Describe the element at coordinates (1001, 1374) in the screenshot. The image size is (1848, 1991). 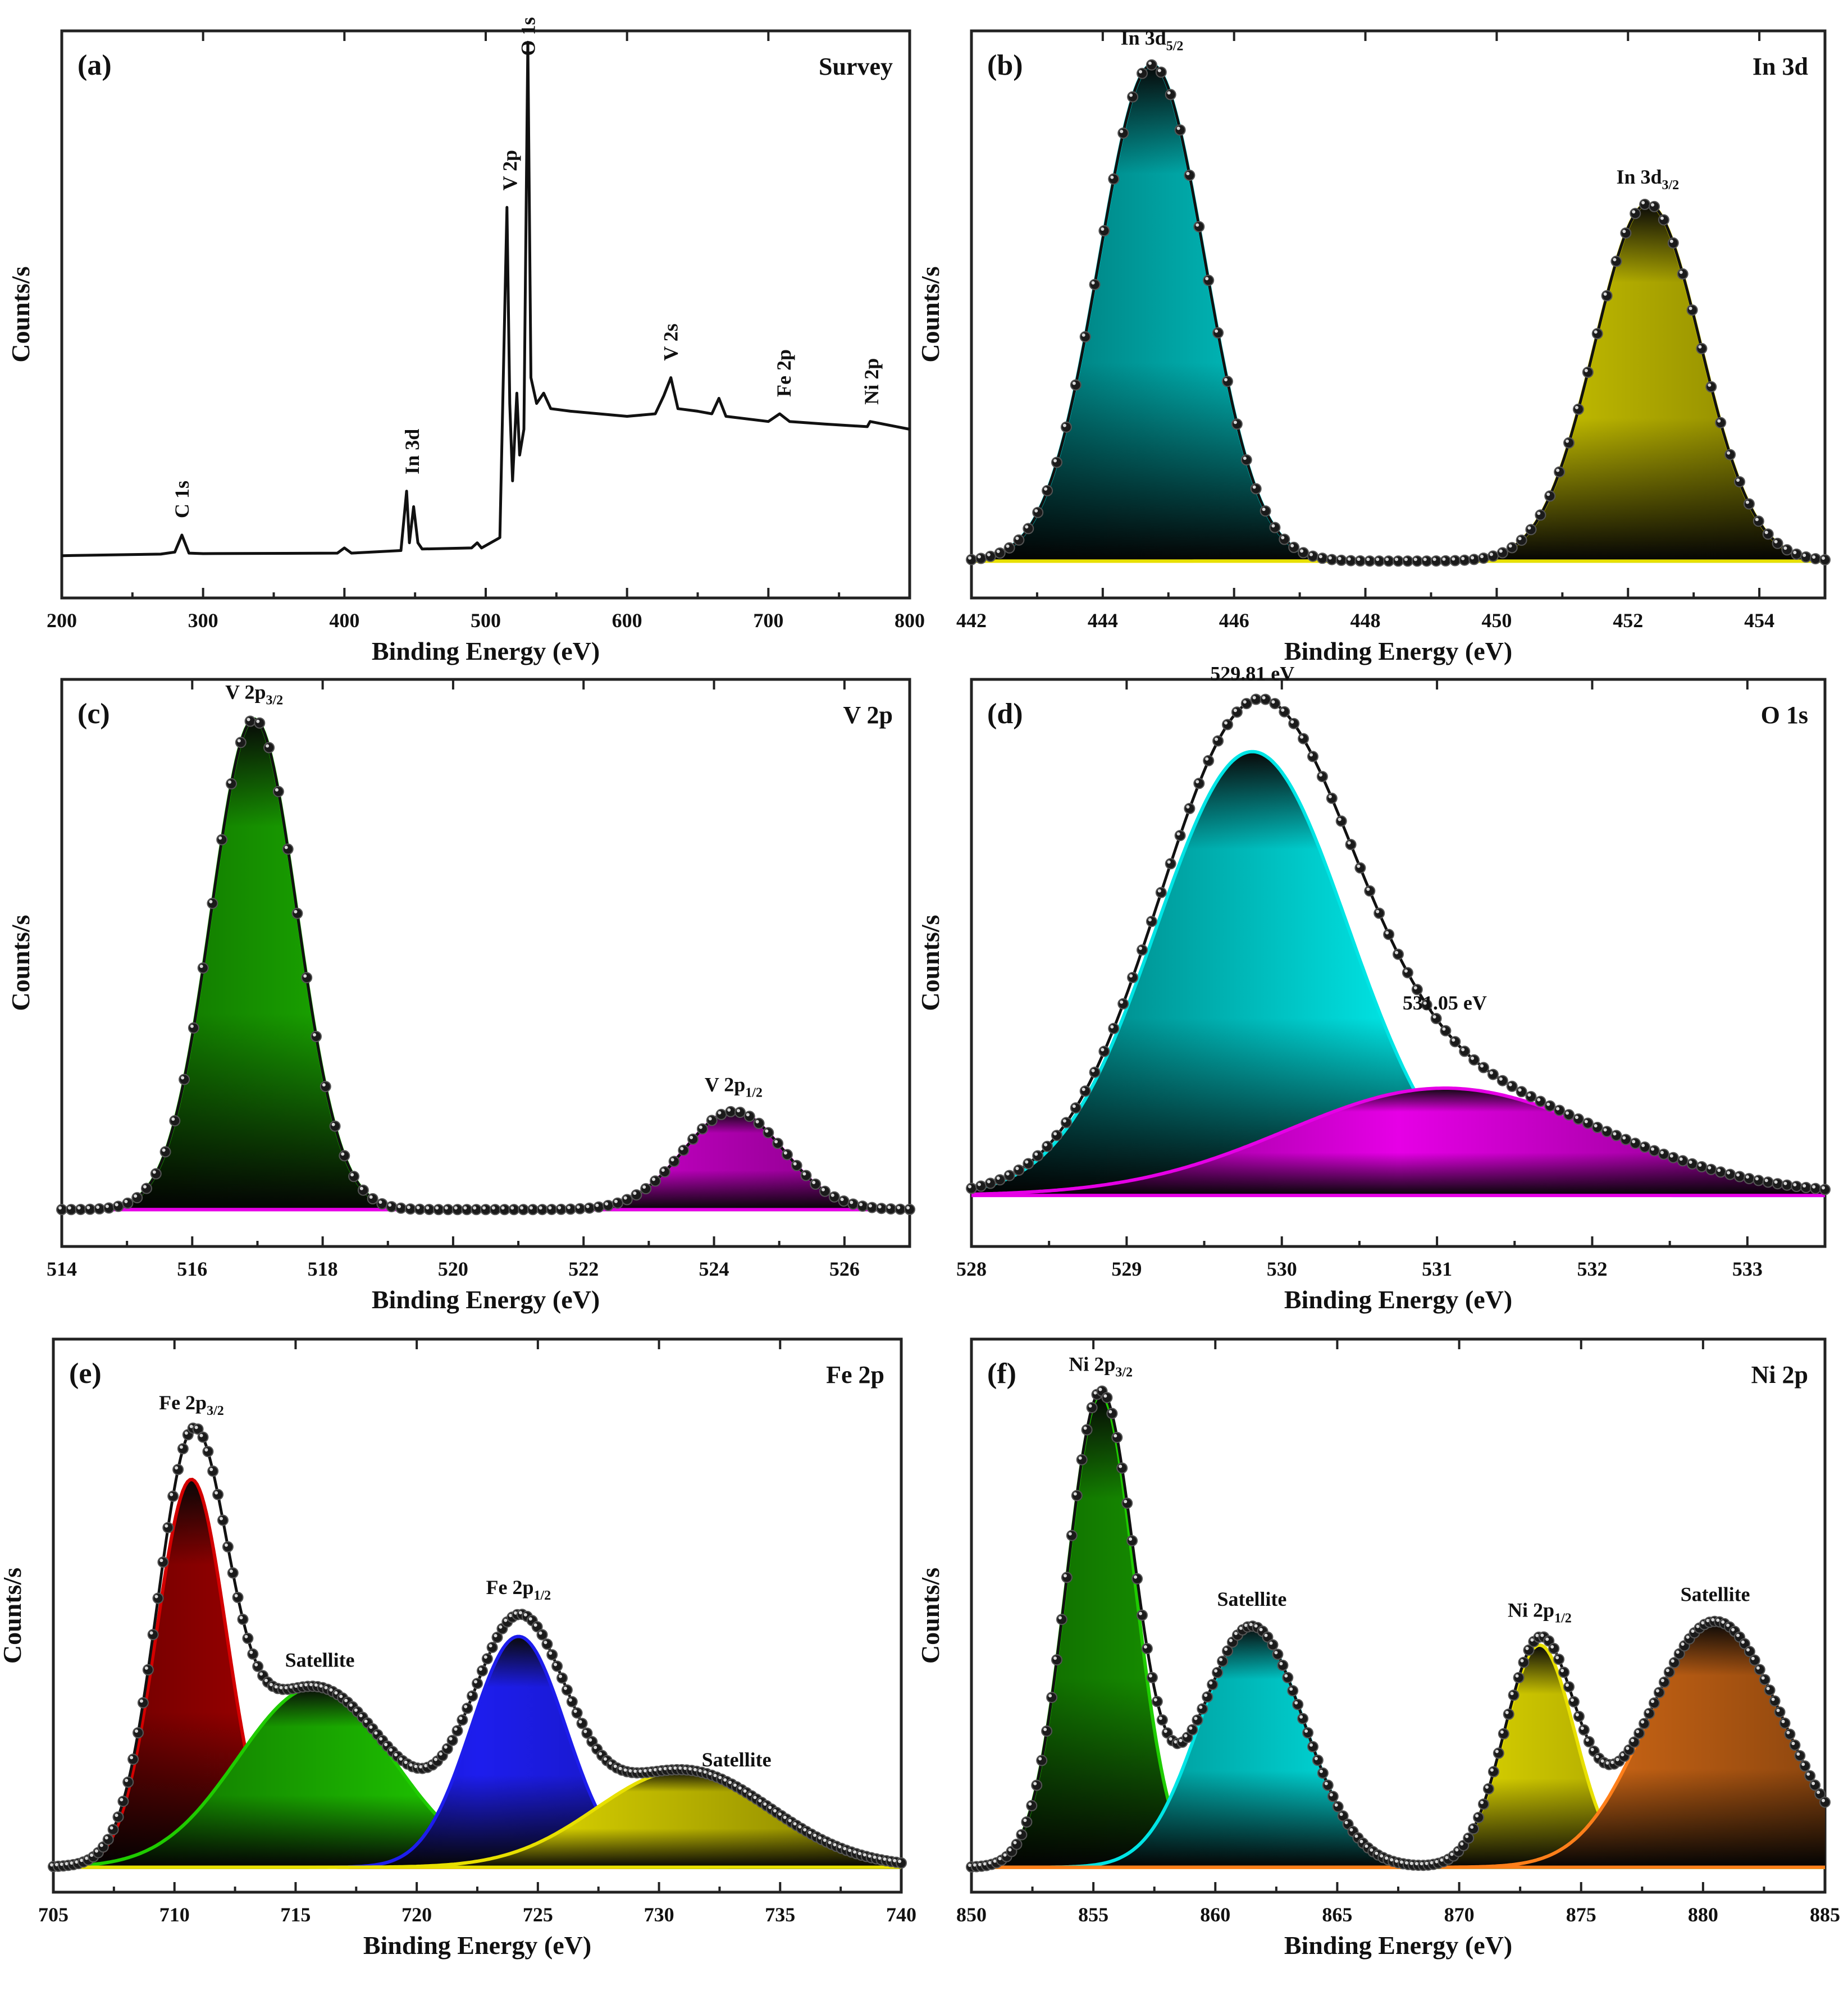
I see `panel-label: (f)` at that location.